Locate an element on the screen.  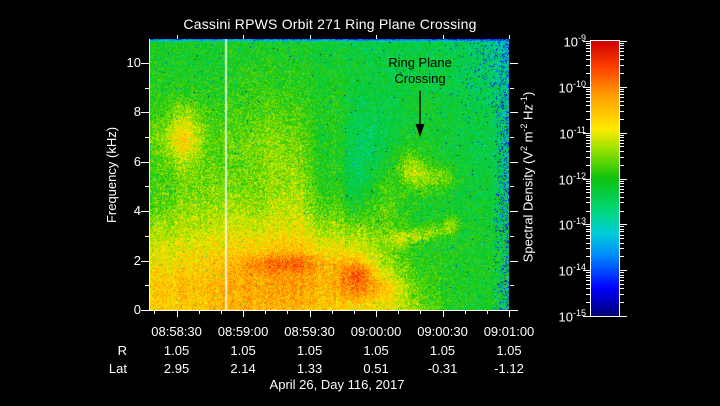
y-tick-label: 2 is located at coordinates (137, 260).